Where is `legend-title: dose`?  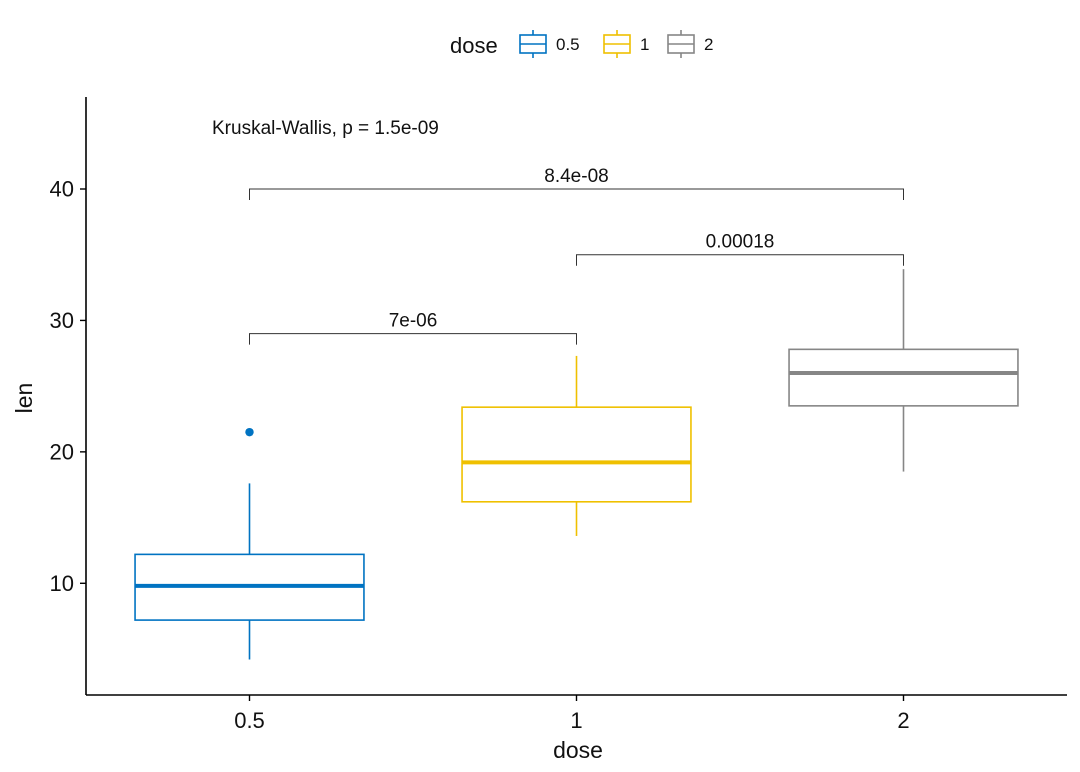 legend-title: dose is located at coordinates (474, 45).